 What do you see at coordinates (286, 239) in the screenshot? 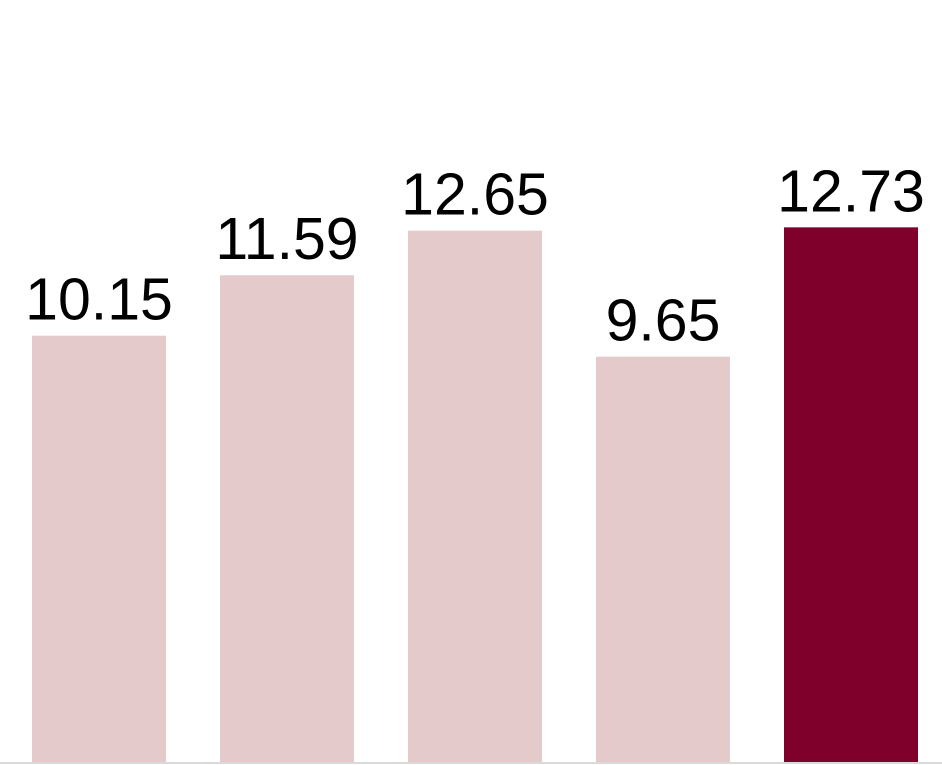
I see `data-label-2: 11.59` at bounding box center [286, 239].